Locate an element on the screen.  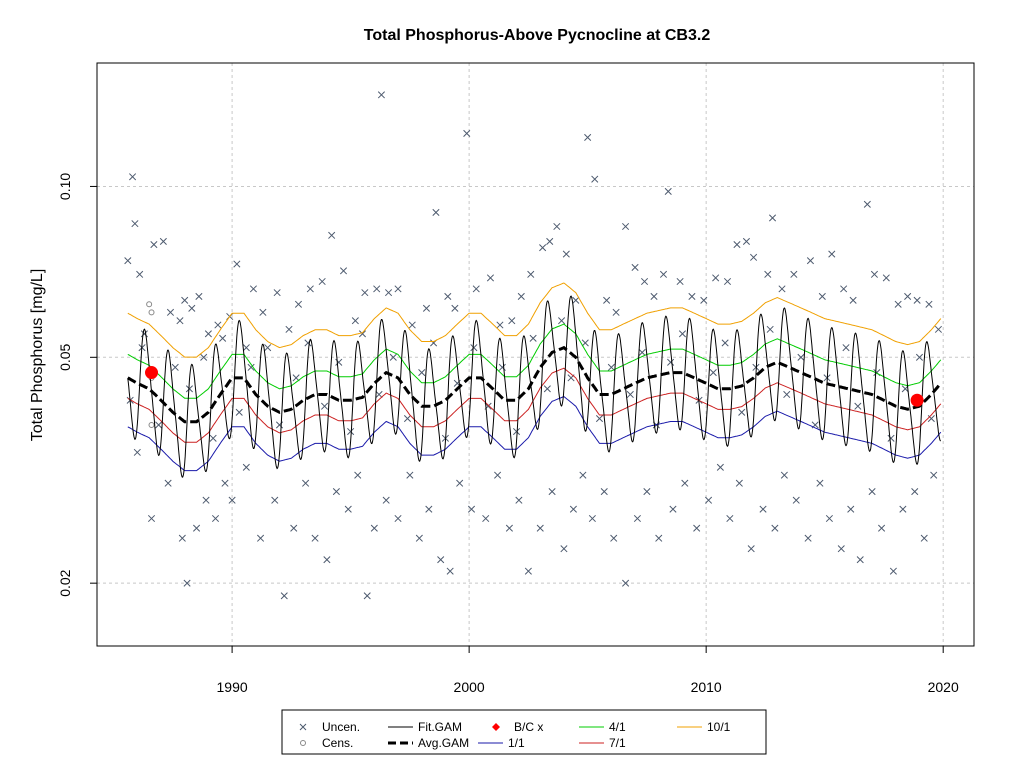
legend-box is located at coordinates (524, 732).